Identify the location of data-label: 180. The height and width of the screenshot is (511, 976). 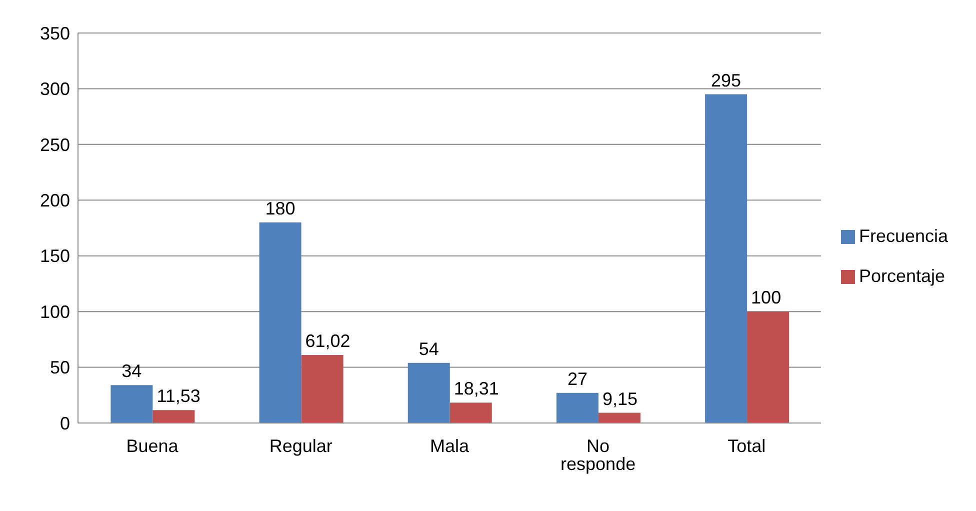
(280, 208).